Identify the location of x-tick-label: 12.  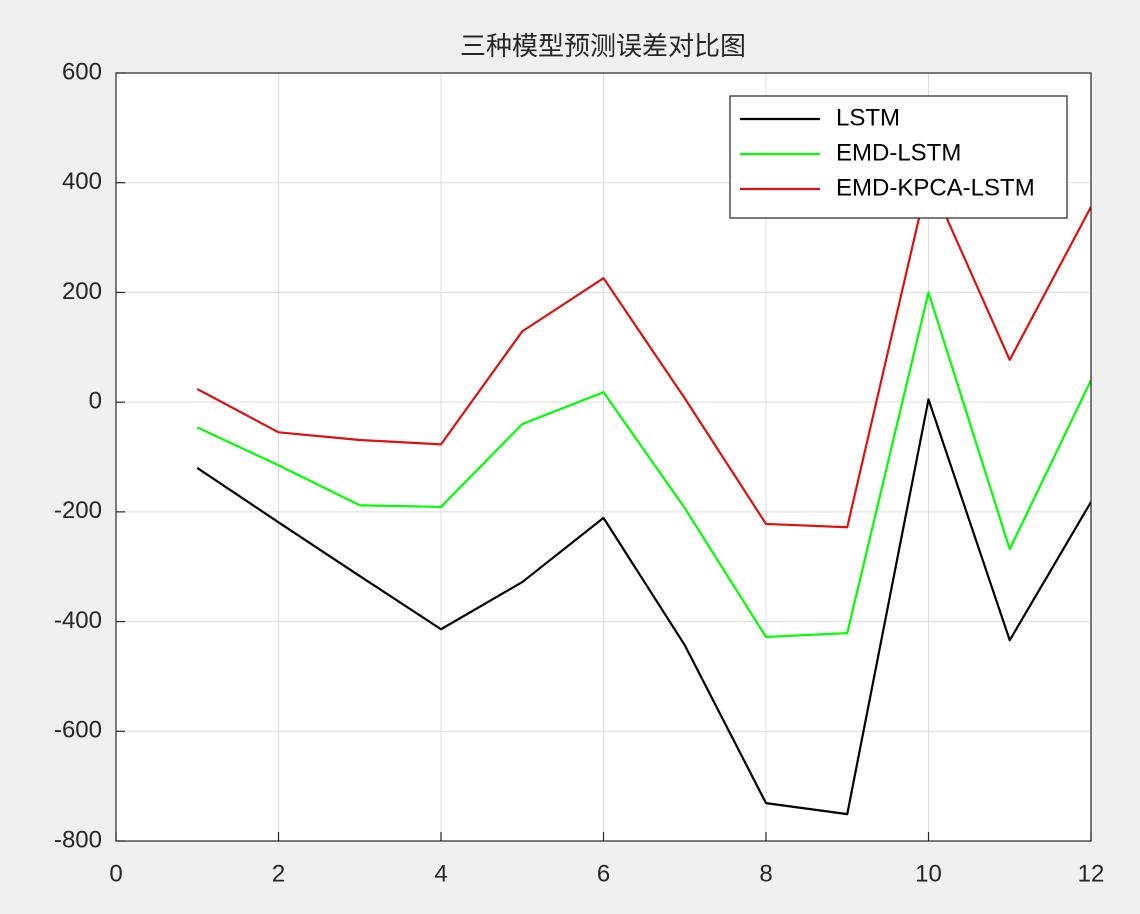
(1091, 873).